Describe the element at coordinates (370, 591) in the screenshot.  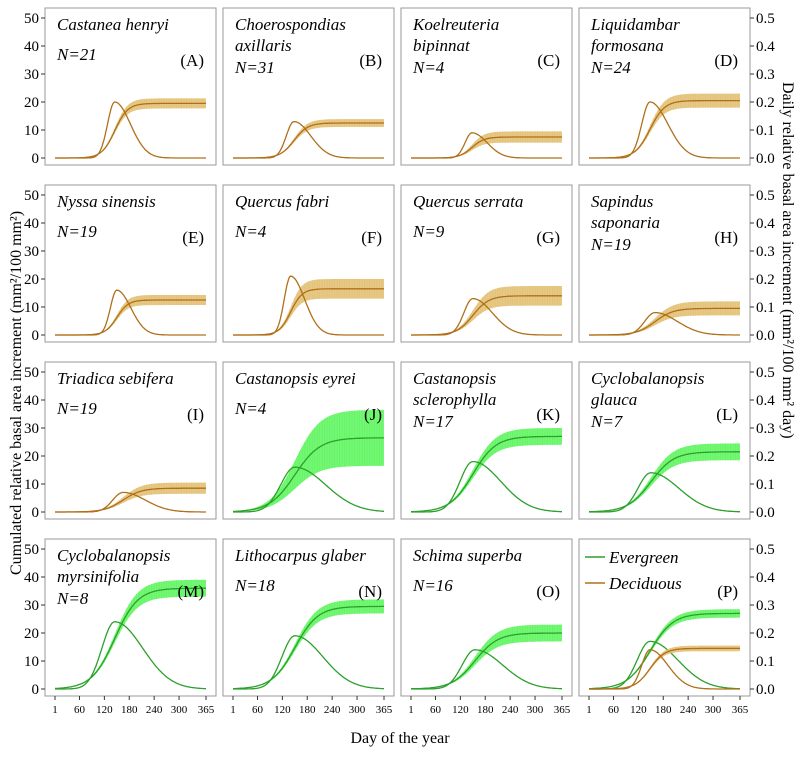
I see `panel-label: (N)` at that location.